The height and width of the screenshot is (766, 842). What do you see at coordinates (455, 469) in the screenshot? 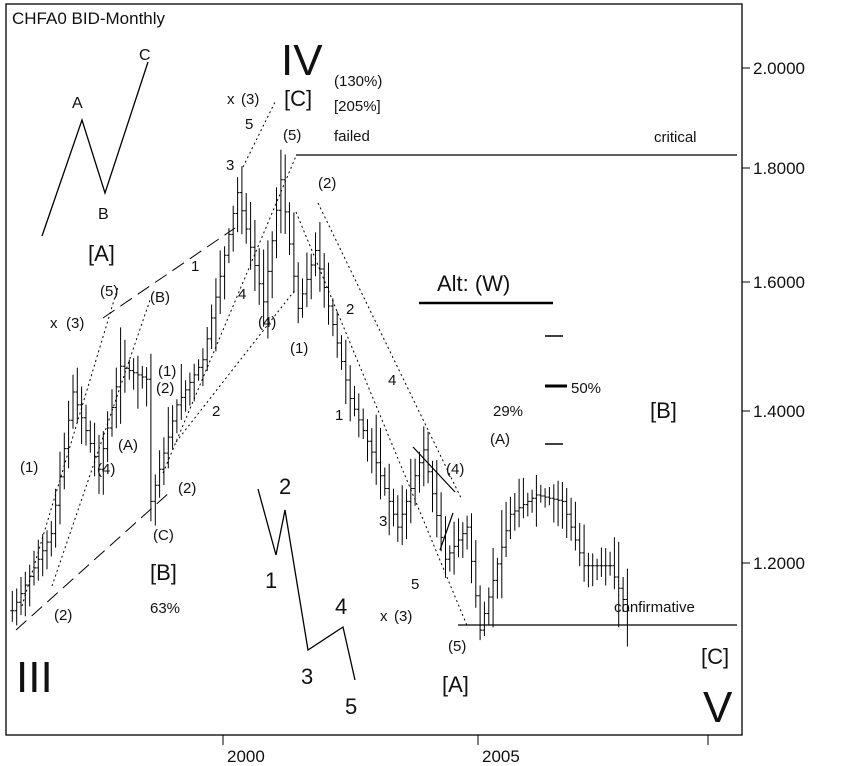
I see `label-wave-count-4: (4)` at bounding box center [455, 469].